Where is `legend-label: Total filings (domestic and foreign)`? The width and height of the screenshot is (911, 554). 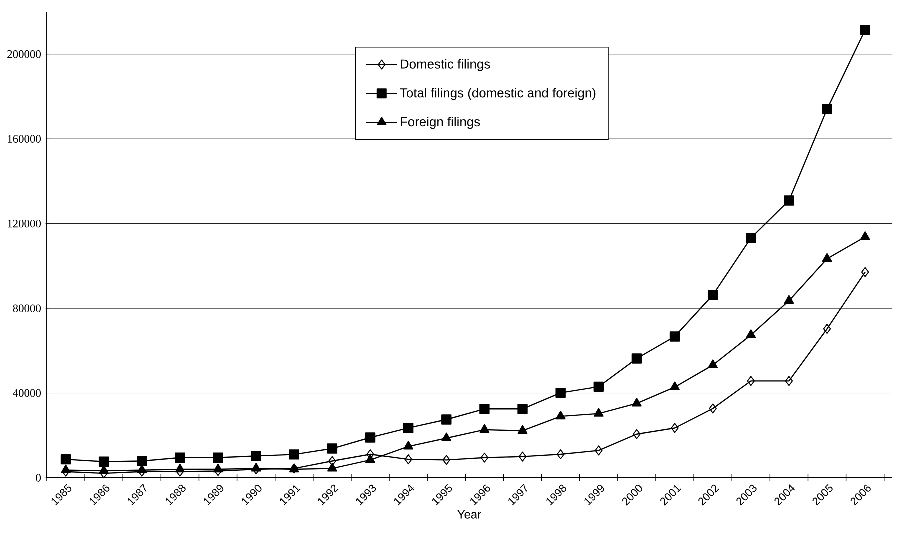 legend-label: Total filings (domestic and foreign) is located at coordinates (498, 94).